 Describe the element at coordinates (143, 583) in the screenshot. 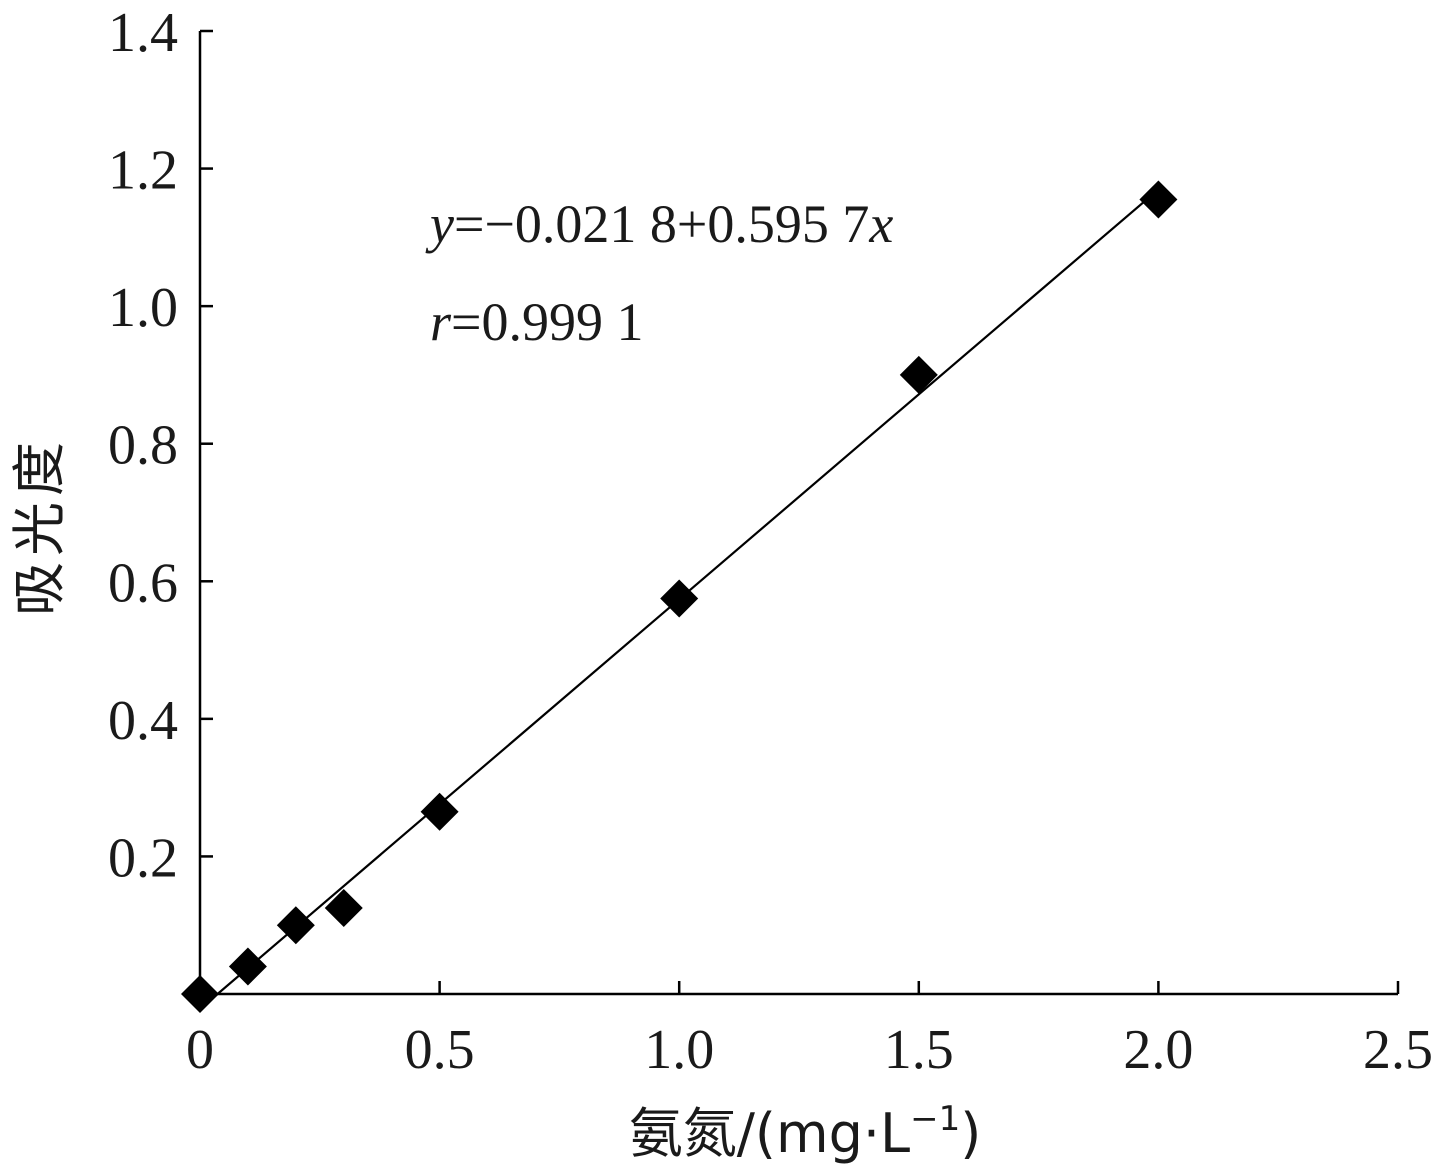

I see `y-tick-label: 0.6` at that location.